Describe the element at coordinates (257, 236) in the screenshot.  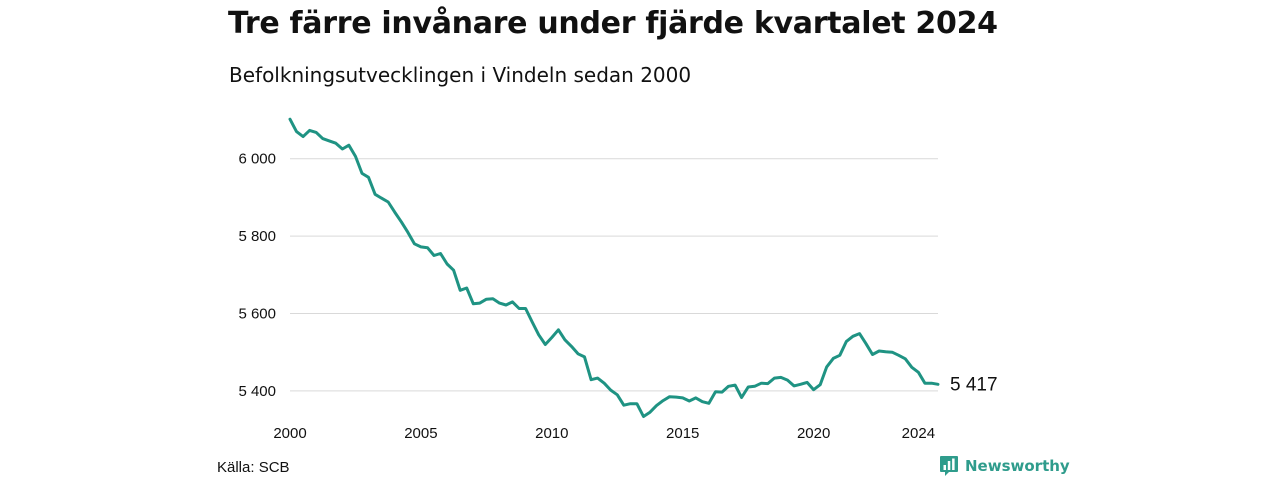
I see `y-tick-label-5800: 5 800` at that location.